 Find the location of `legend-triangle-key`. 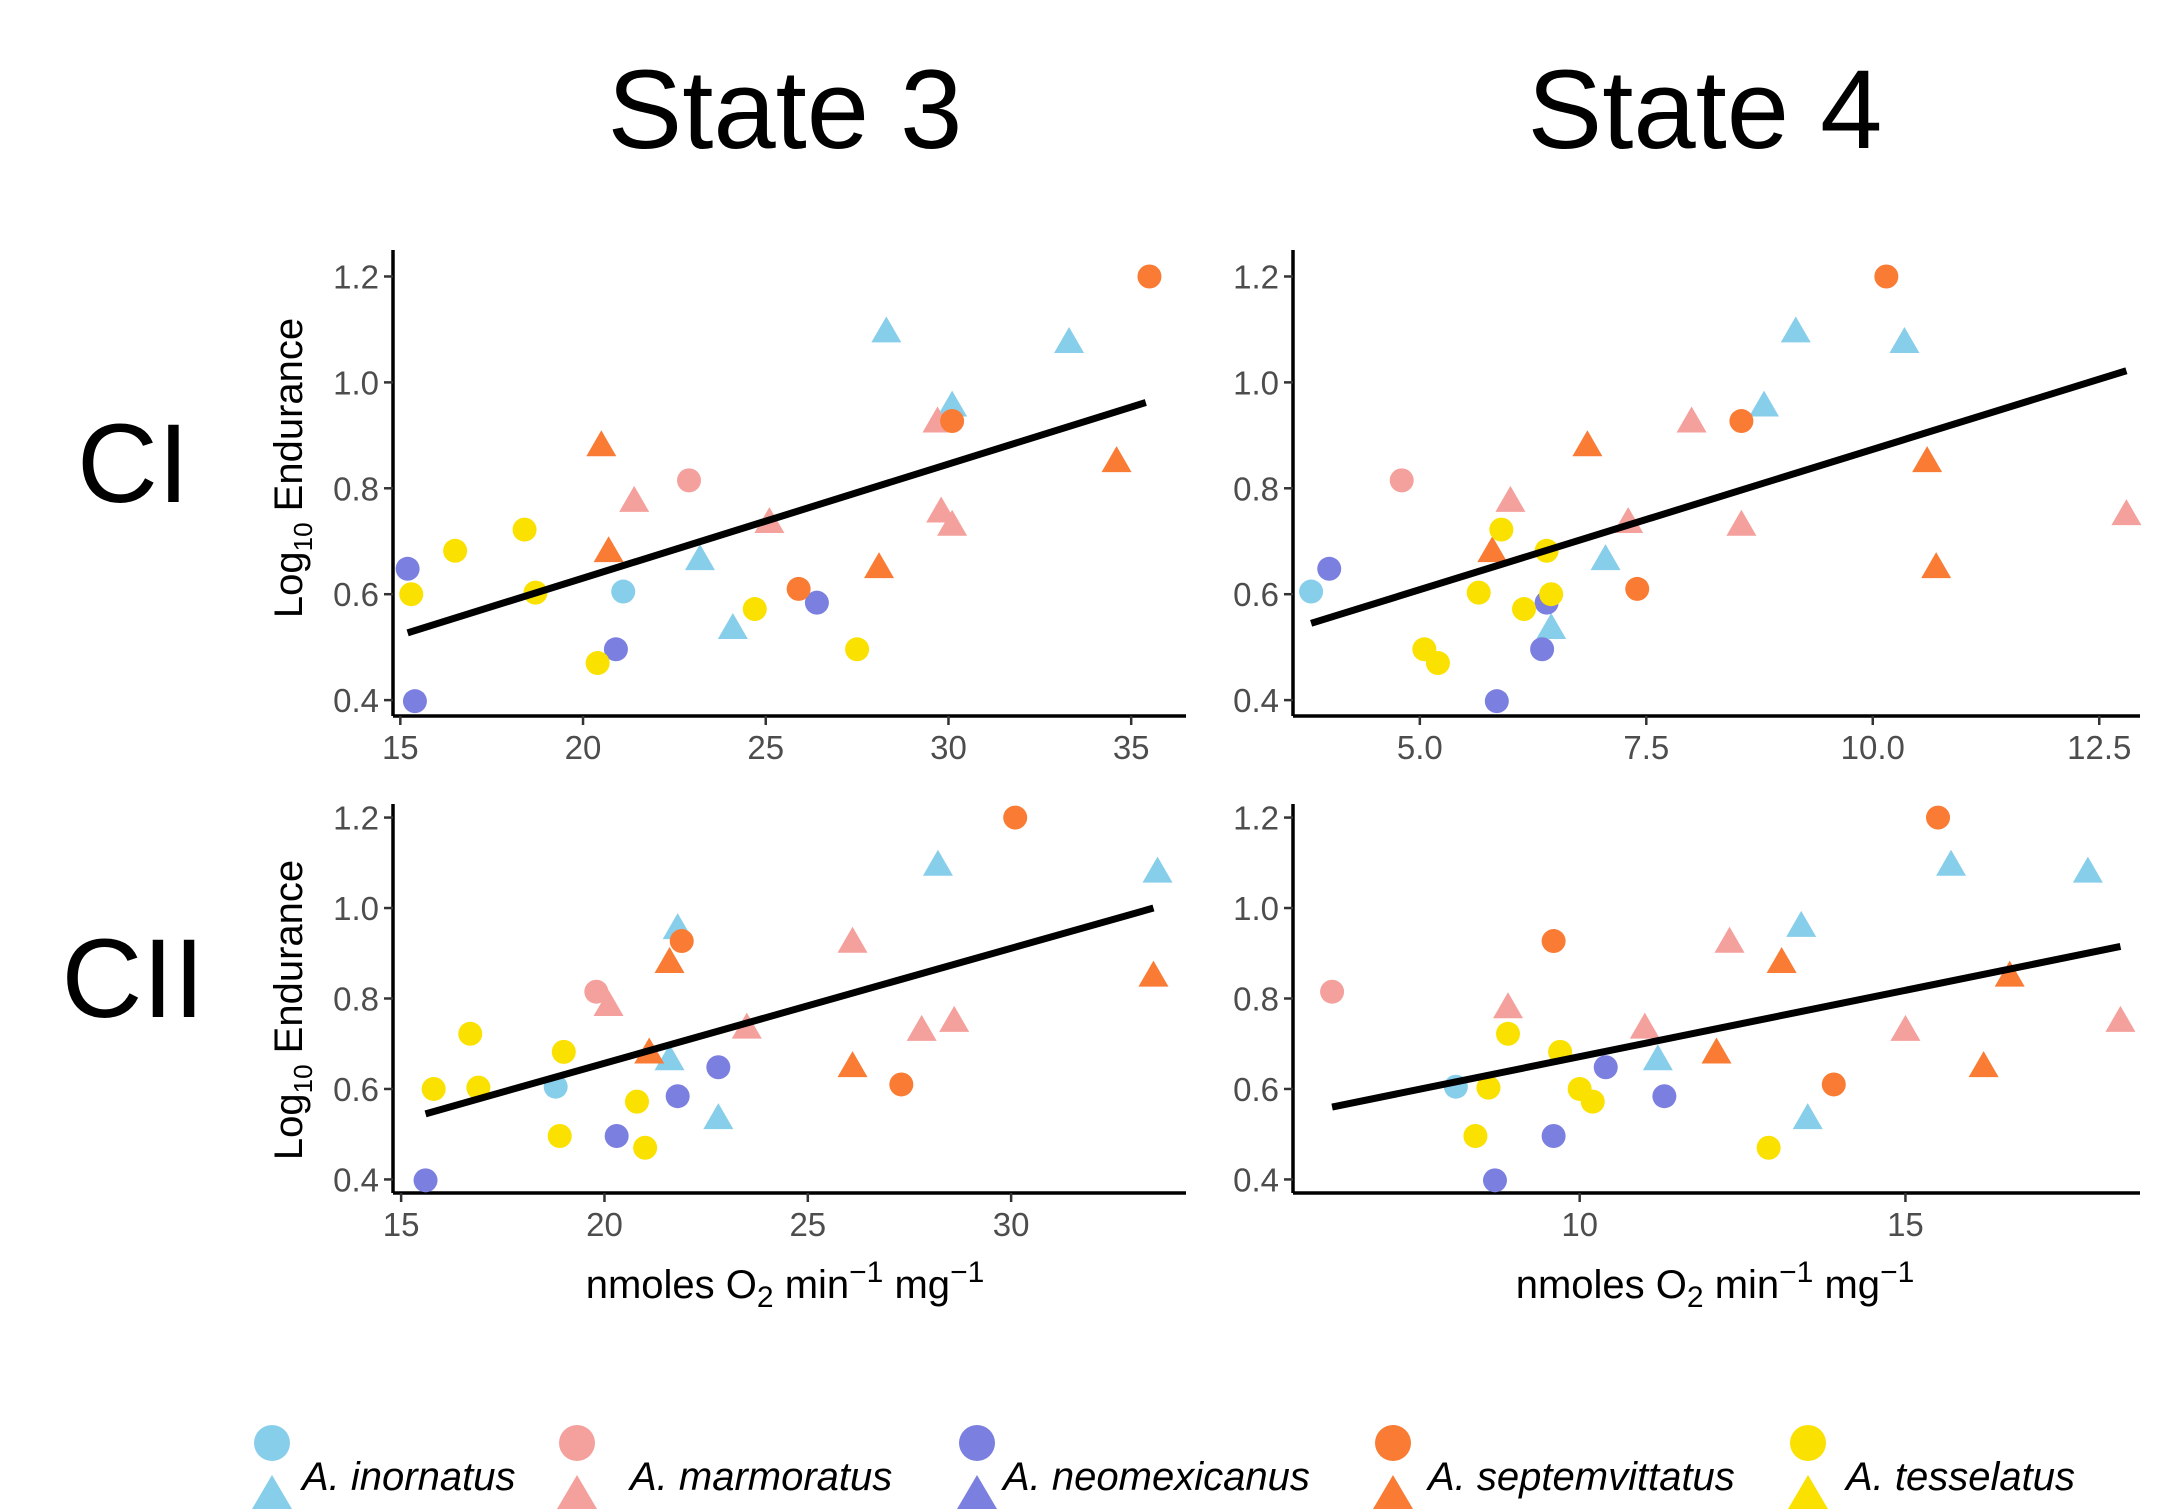

legend-triangle-key is located at coordinates (977, 1492).